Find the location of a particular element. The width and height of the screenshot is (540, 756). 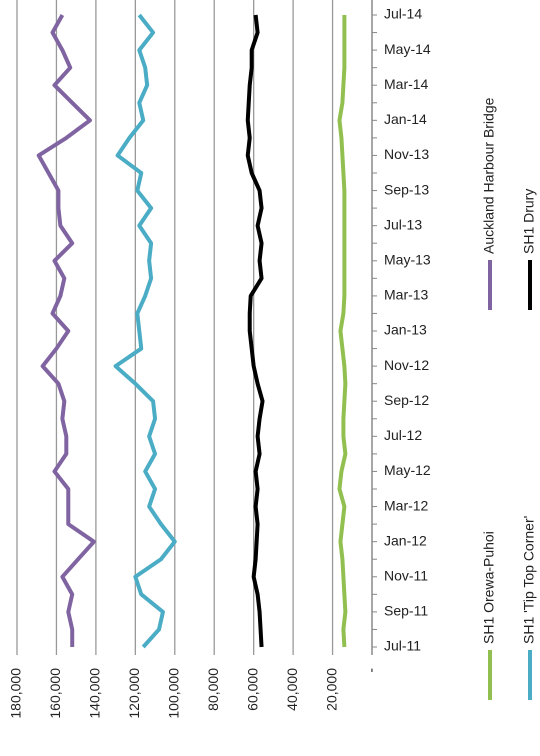

x-tick-label: Mar-12 is located at coordinates (406, 505).